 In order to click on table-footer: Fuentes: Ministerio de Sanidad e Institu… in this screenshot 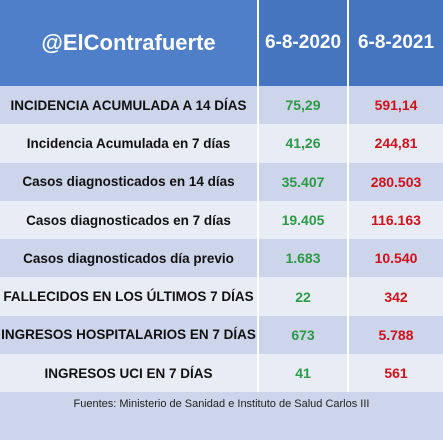, I will do `click(221, 416)`.